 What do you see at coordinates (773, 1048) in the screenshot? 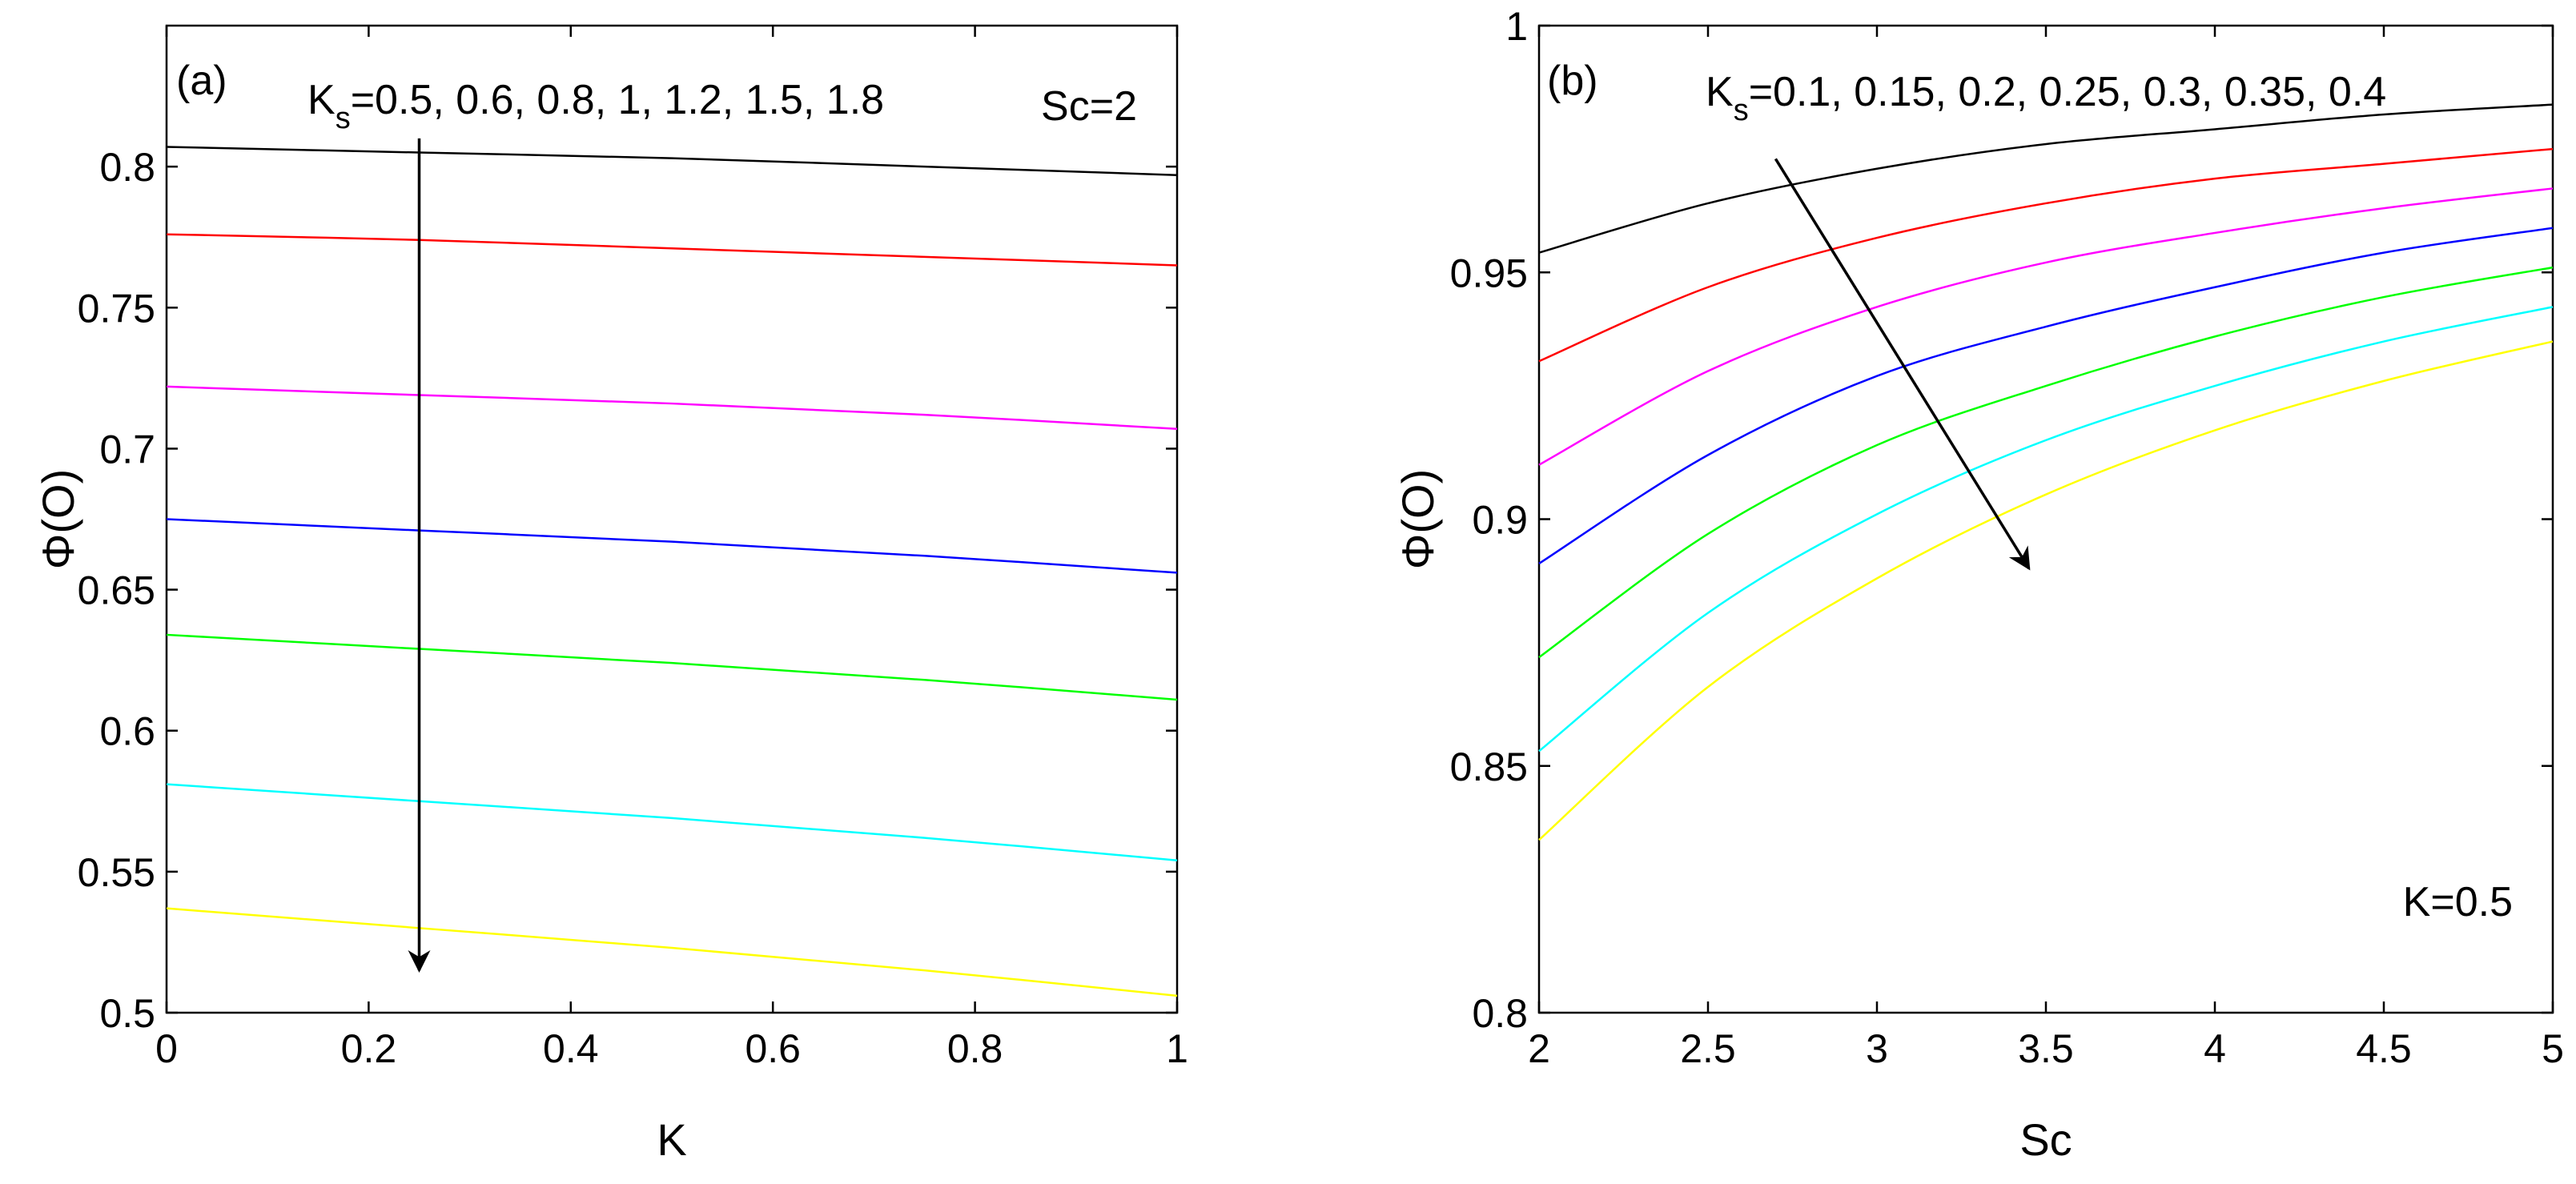
I see `x-tick-label: 0.6` at bounding box center [773, 1048].